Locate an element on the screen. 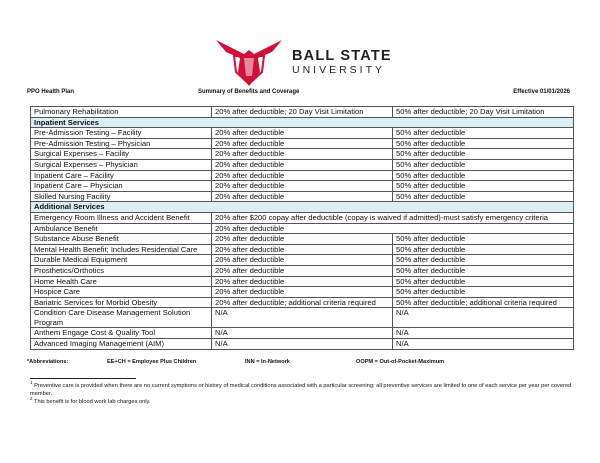  benefit-name-cell: Additional Services is located at coordinates (302, 207).